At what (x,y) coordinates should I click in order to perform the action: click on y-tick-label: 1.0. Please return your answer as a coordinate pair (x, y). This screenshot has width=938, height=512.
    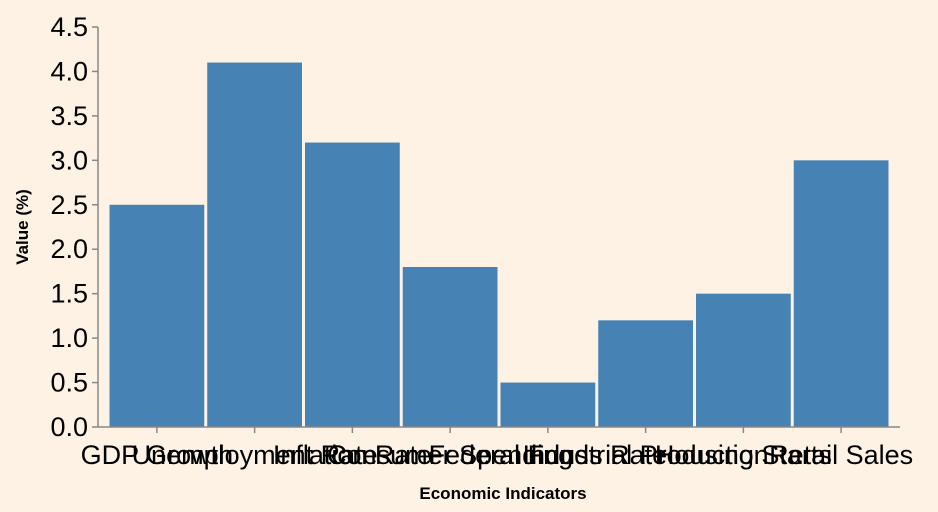
    Looking at the image, I should click on (69, 338).